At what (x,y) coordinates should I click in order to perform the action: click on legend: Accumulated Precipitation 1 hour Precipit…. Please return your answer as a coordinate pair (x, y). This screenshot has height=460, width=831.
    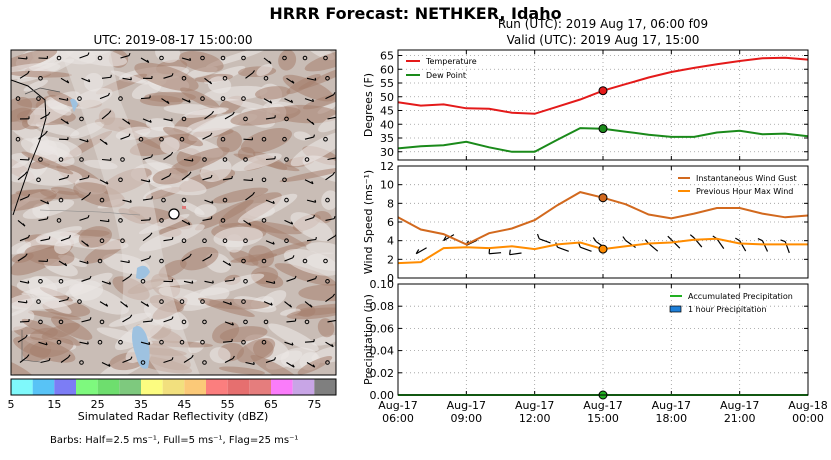
    Looking at the image, I should click on (731, 303).